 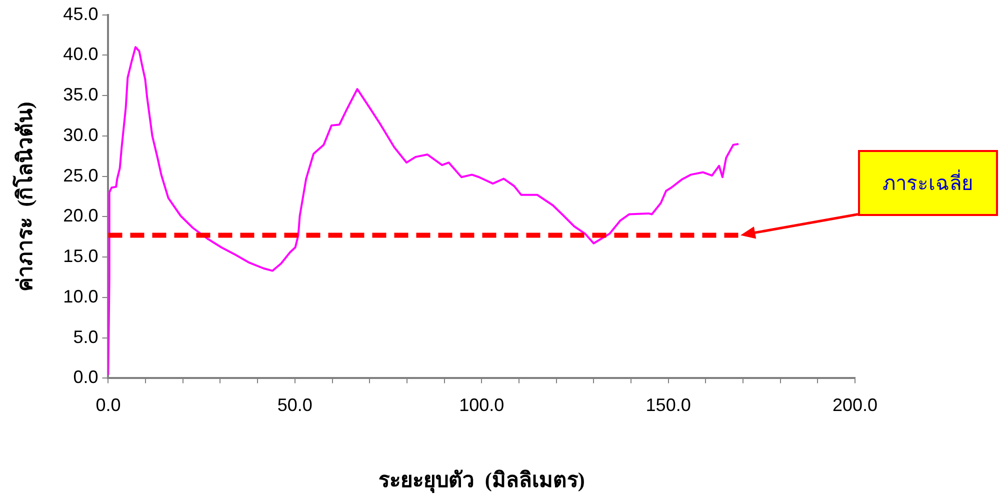 What do you see at coordinates (481, 481) in the screenshot?
I see `x-axis-title: ระยะยุบตัว (มิลลิเมตร)` at bounding box center [481, 481].